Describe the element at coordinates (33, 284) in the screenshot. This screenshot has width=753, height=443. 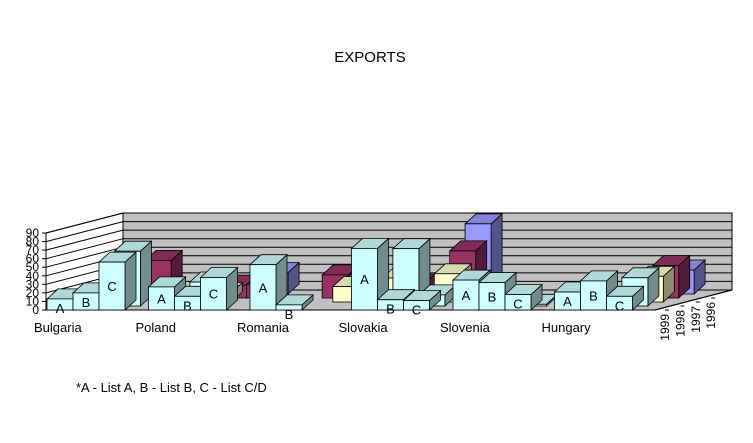
I see `y-tick-label: 30` at that location.